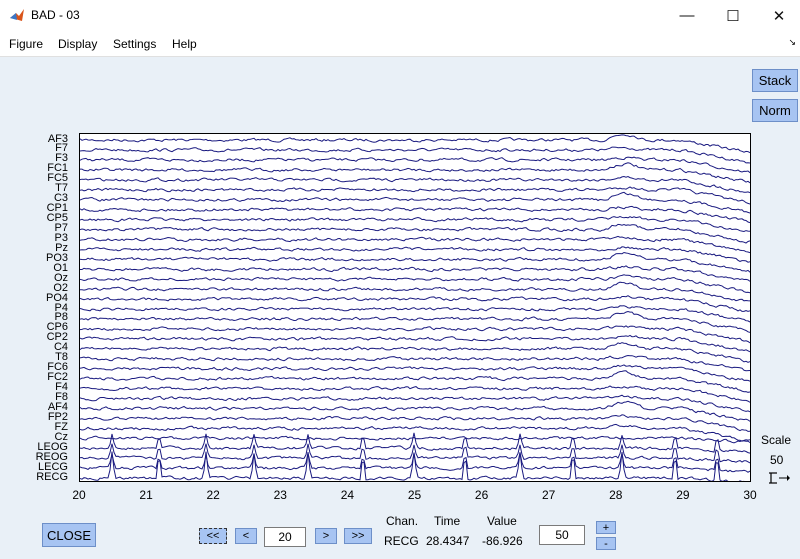  I want to click on channel-label-t7: T7, so click(61, 188).